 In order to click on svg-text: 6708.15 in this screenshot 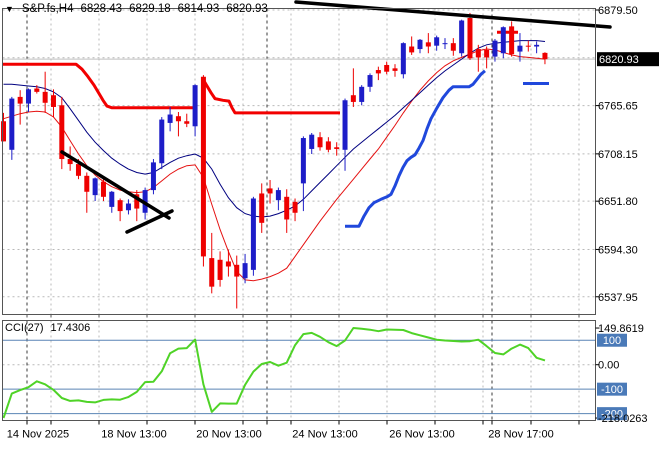, I will do `click(618, 155)`.